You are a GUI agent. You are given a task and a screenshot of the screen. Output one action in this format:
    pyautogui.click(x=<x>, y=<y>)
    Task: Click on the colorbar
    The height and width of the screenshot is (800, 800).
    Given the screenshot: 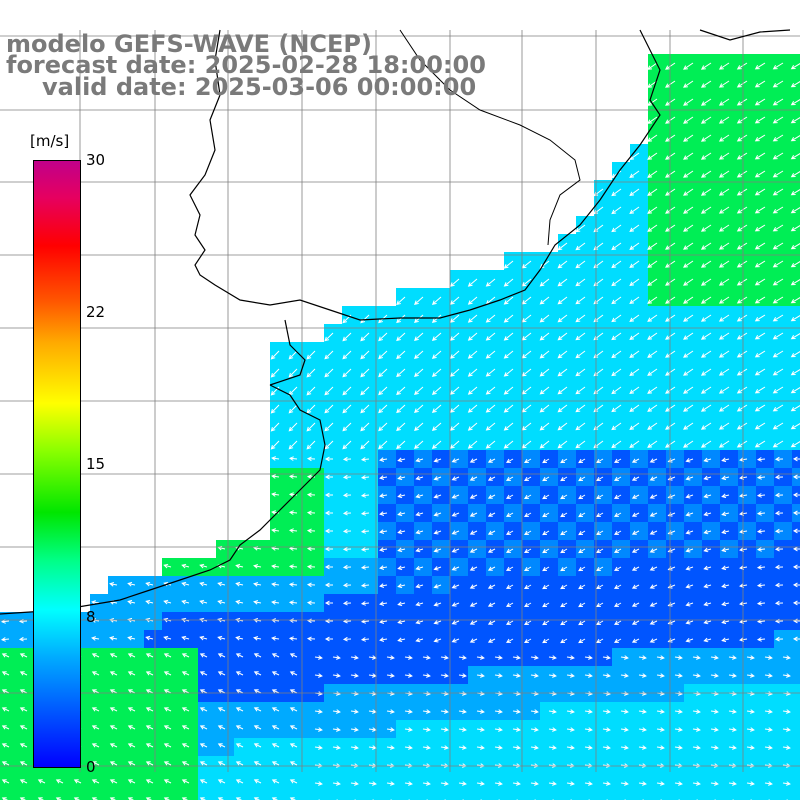 What is the action you would take?
    pyautogui.click(x=57, y=464)
    